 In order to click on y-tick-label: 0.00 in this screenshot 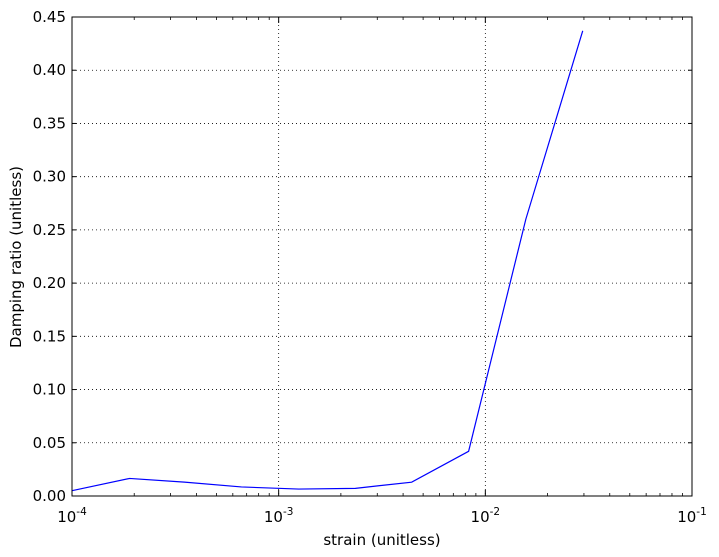, I will do `click(49, 496)`.